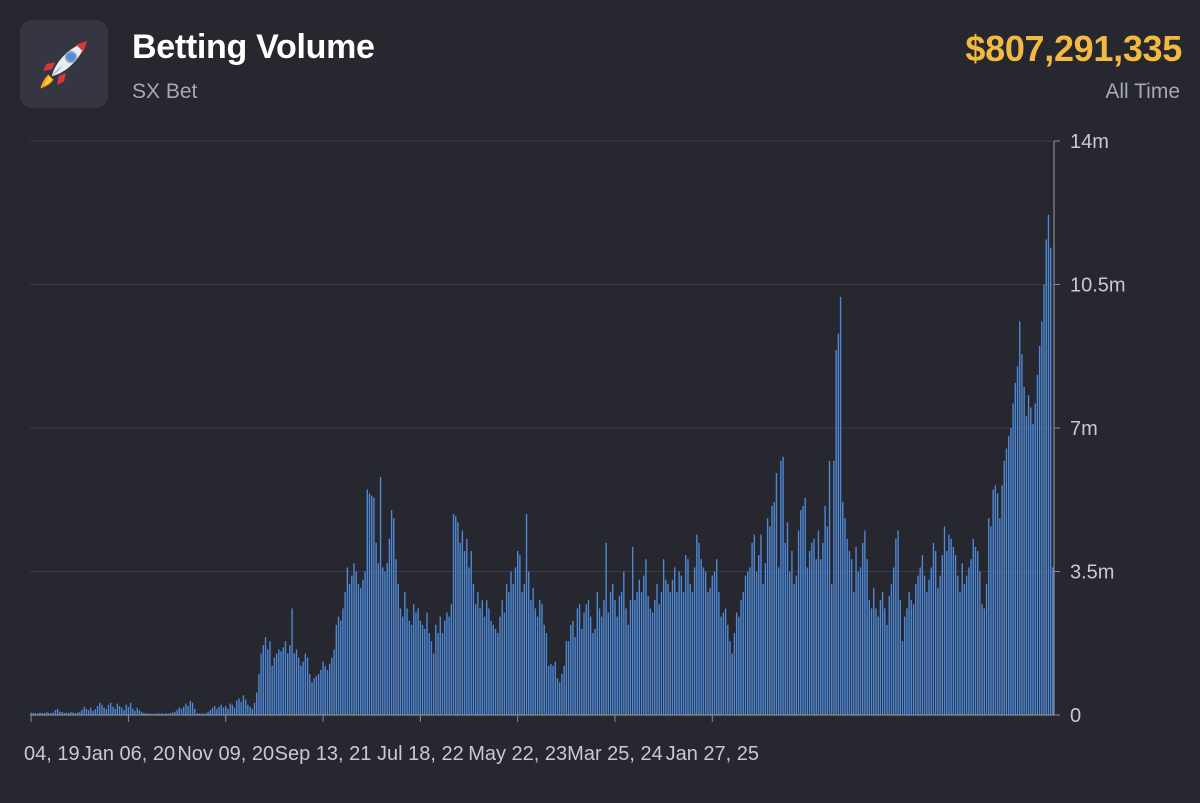 The width and height of the screenshot is (1200, 803). I want to click on x-tick-label: Mar 25, 24, so click(615, 754).